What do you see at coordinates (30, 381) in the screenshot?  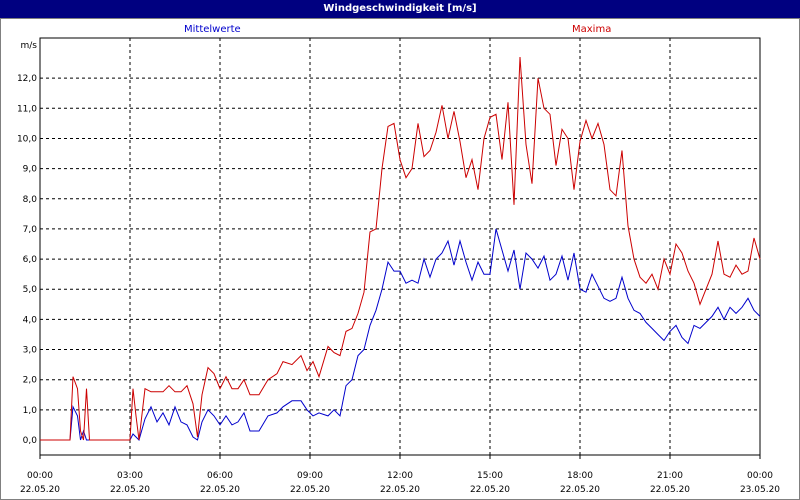 I see `y-tick-label: 2,0` at bounding box center [30, 381].